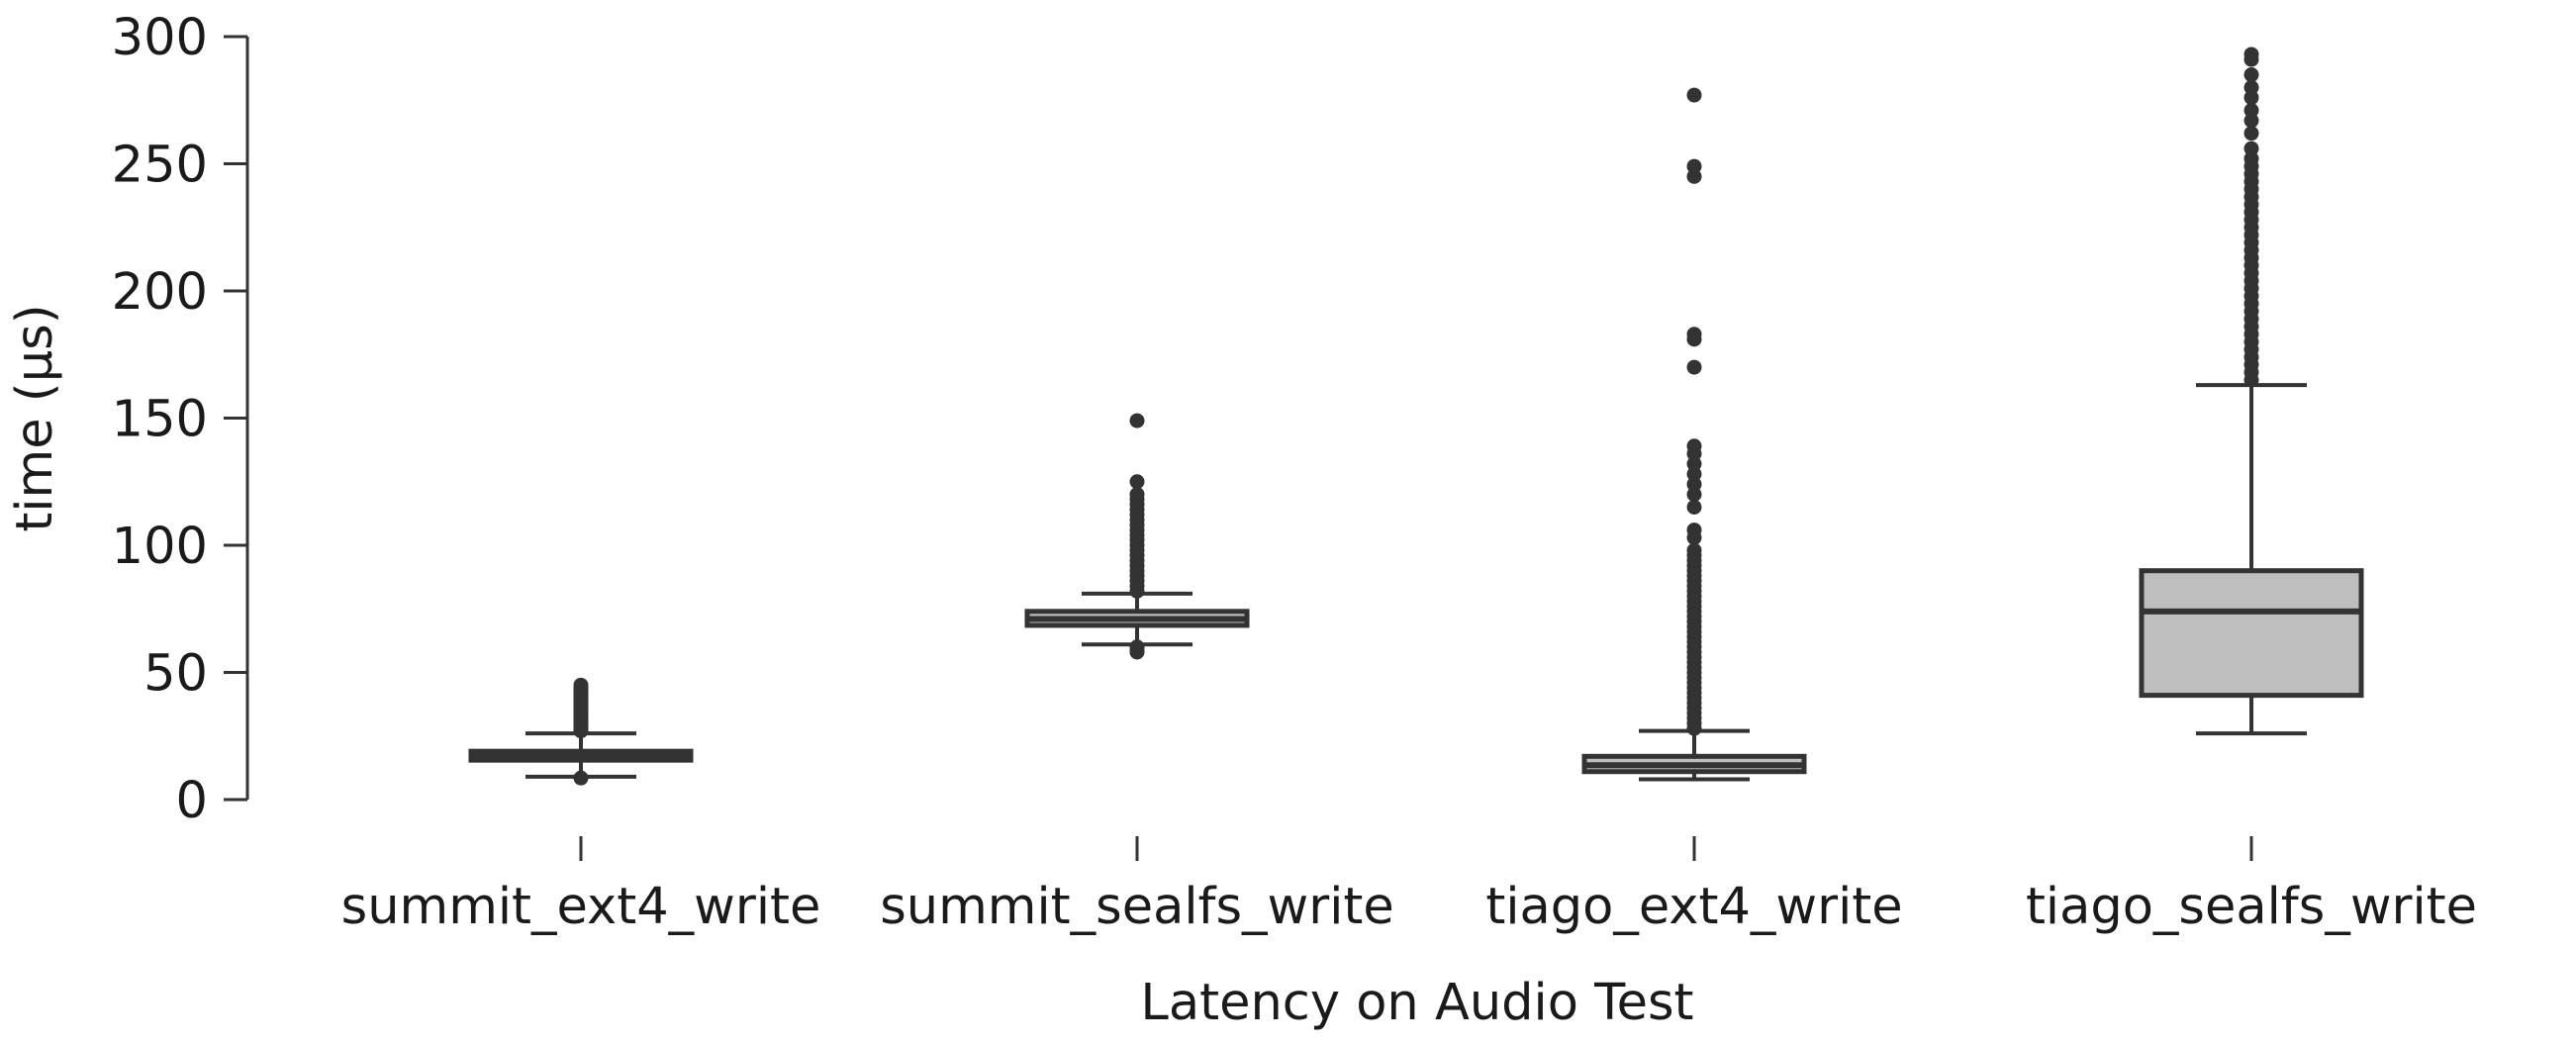  Describe the element at coordinates (2251, 907) in the screenshot. I see `x-tick-label: tiago_sealfs_write` at that location.